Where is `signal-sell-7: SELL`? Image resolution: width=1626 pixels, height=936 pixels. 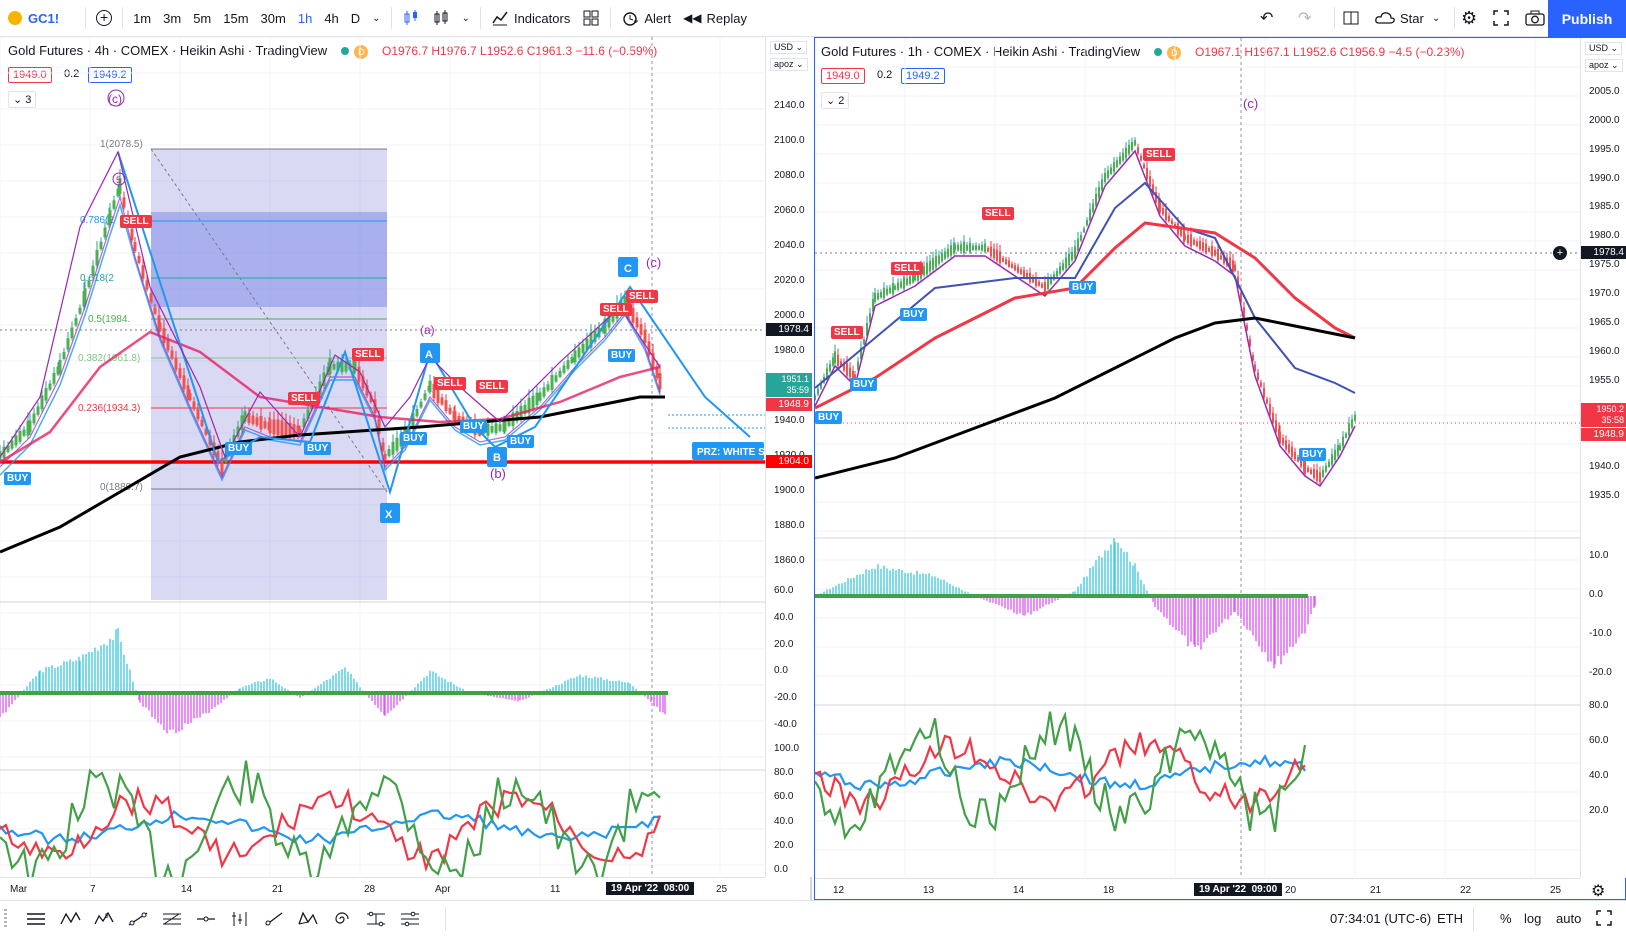
signal-sell-7: SELL is located at coordinates (642, 296).